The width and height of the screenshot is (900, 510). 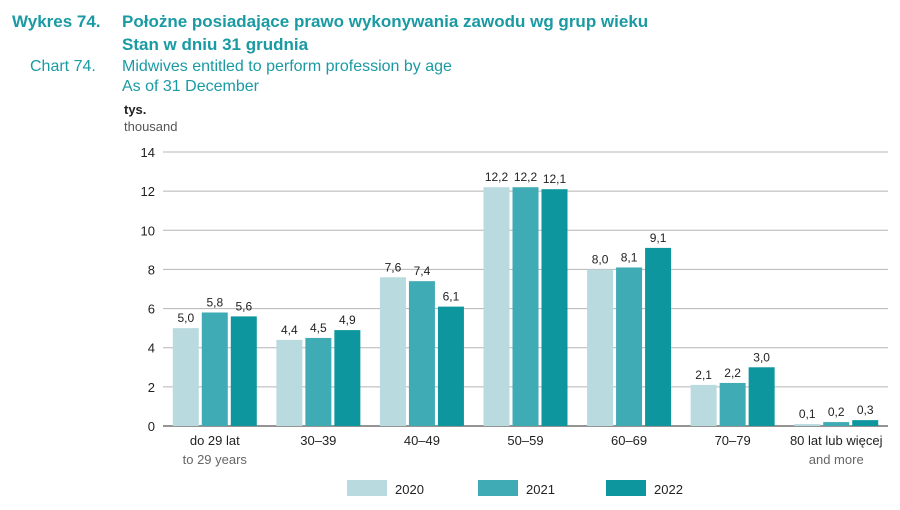 What do you see at coordinates (626, 488) in the screenshot?
I see `legend-swatch-2022` at bounding box center [626, 488].